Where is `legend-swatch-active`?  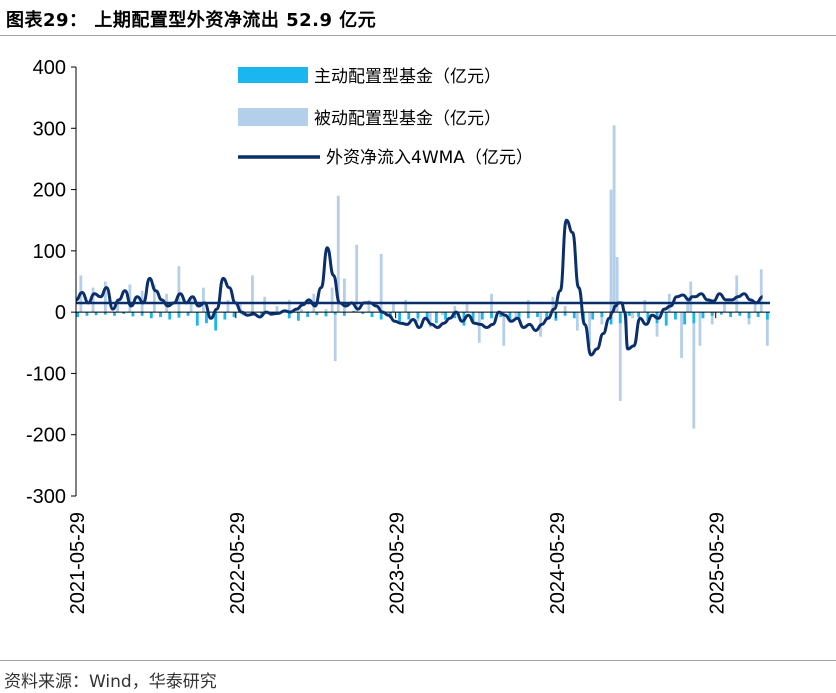
legend-swatch-active is located at coordinates (273, 75).